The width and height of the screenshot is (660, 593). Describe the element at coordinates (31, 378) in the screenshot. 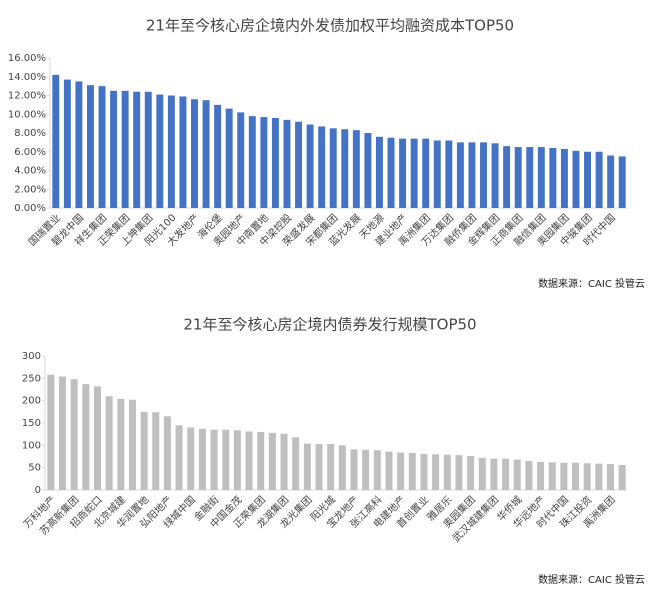

I see `y-tick-label: 250` at that location.